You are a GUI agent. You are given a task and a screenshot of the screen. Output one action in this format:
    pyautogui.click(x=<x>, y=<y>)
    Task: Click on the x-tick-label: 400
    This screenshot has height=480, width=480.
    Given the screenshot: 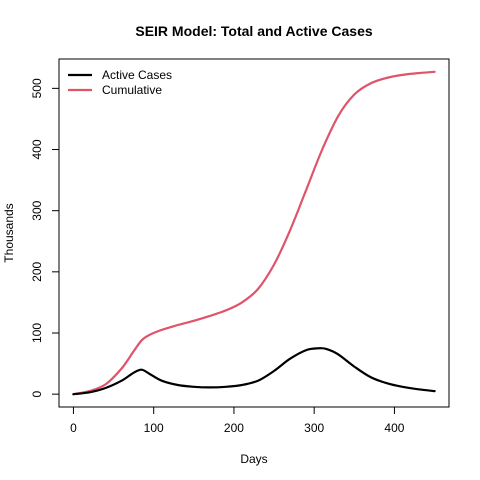 What is the action you would take?
    pyautogui.click(x=394, y=428)
    